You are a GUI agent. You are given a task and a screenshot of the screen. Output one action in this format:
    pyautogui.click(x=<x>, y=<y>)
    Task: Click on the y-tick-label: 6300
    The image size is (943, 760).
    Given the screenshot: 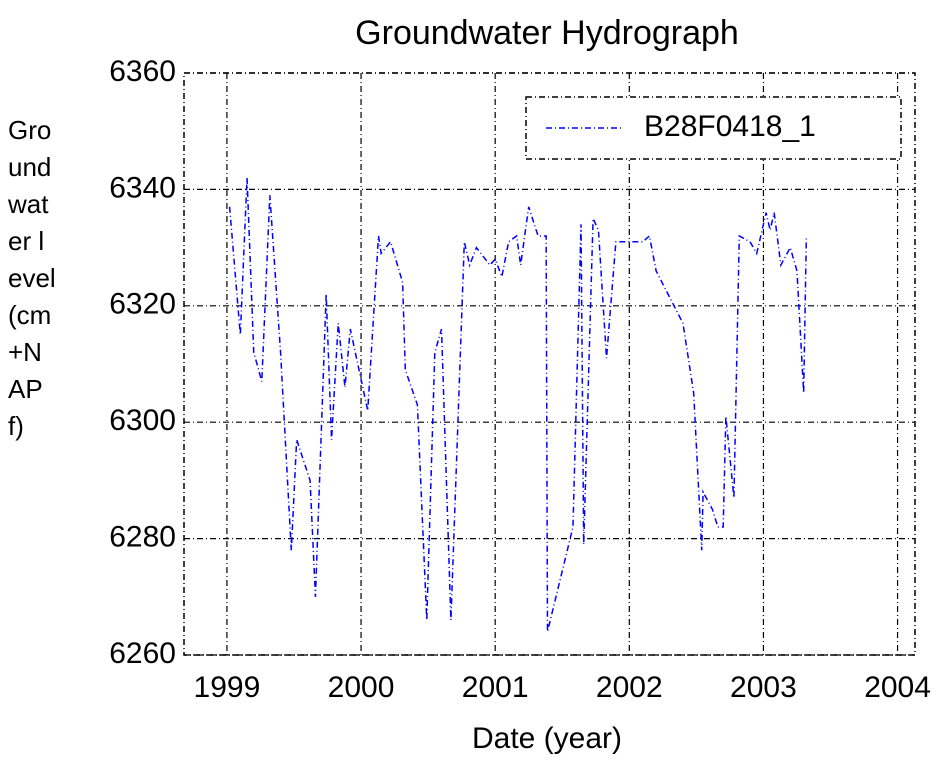 What is the action you would take?
    pyautogui.click(x=142, y=420)
    